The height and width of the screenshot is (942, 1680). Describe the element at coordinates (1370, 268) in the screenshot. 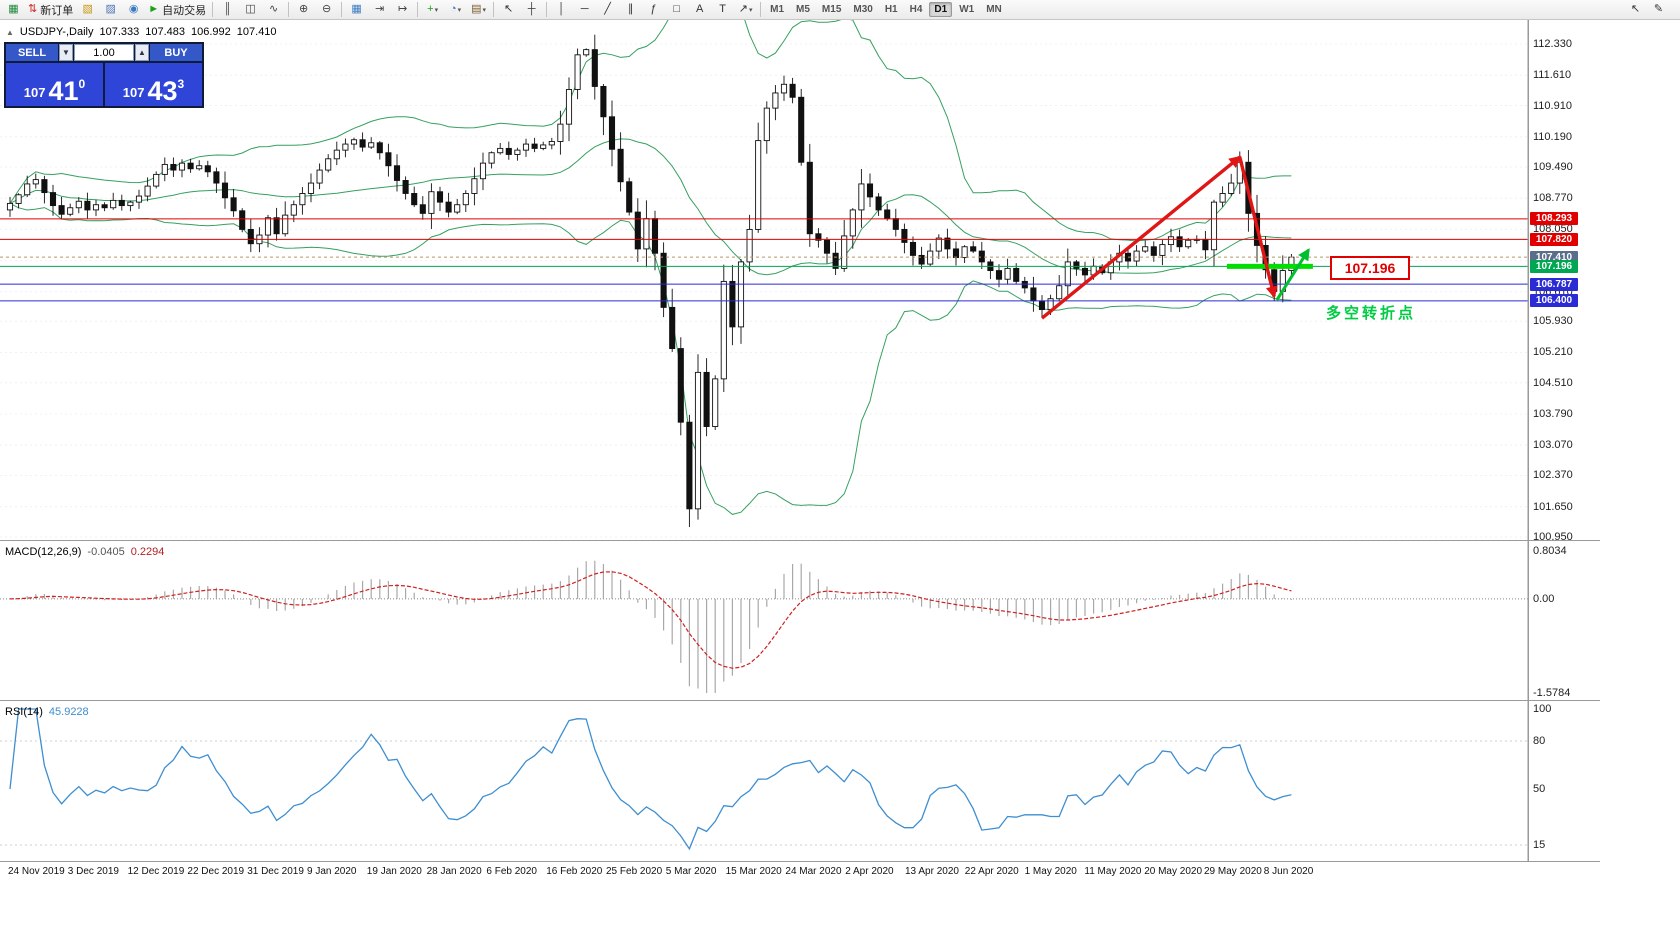

I see `price-annotation-box: 107.196` at that location.